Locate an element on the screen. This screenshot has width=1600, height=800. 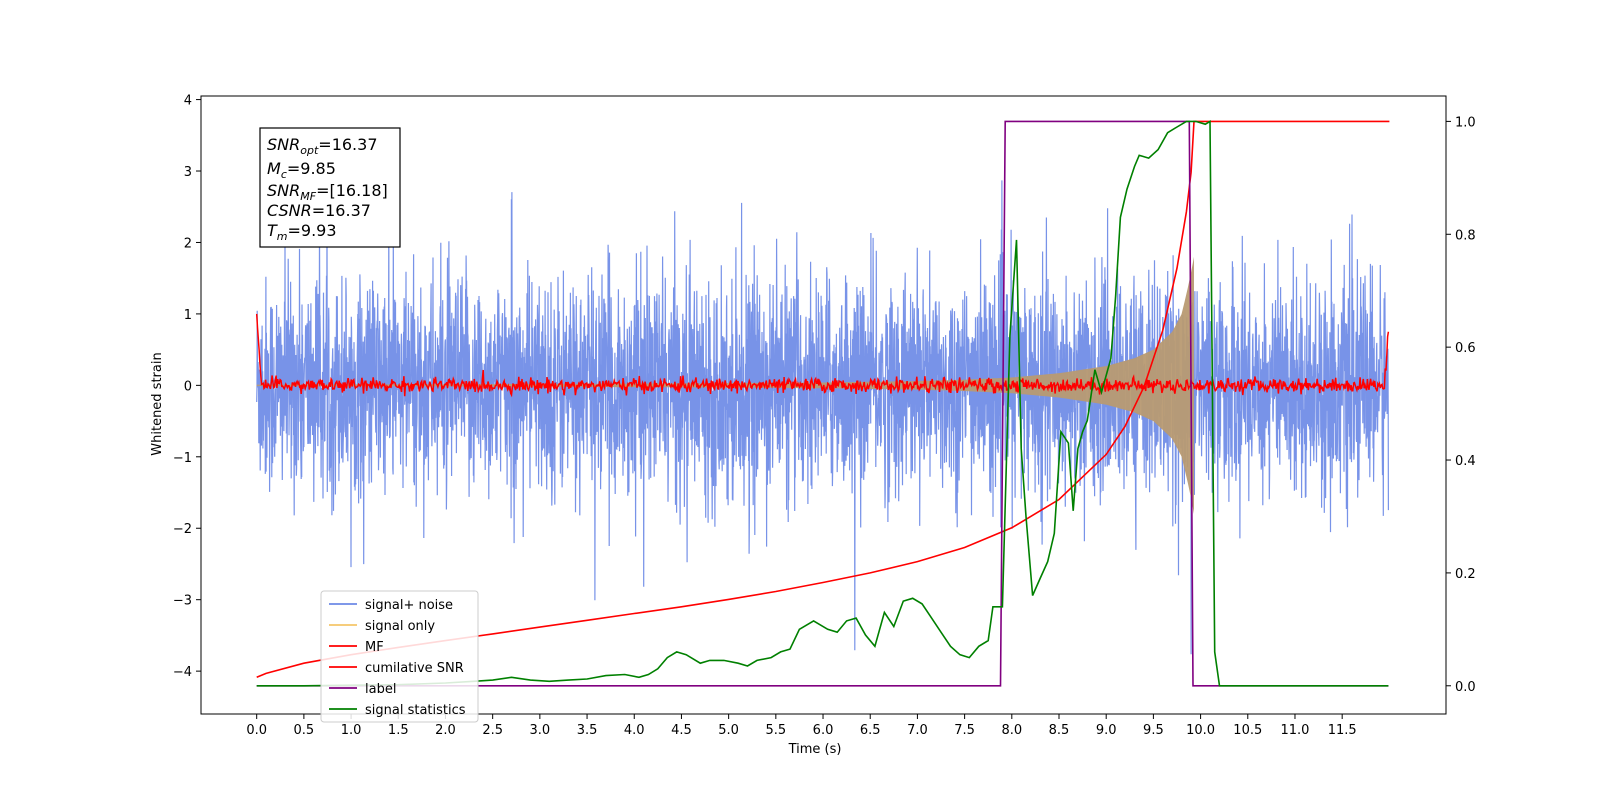
legend-item-cumulative-snr: cumilative SNR is located at coordinates (396, 668).